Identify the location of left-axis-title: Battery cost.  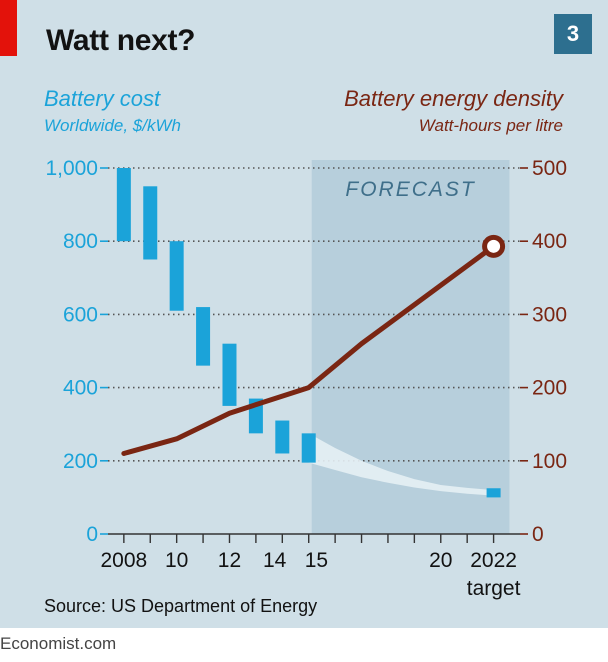
(102, 98).